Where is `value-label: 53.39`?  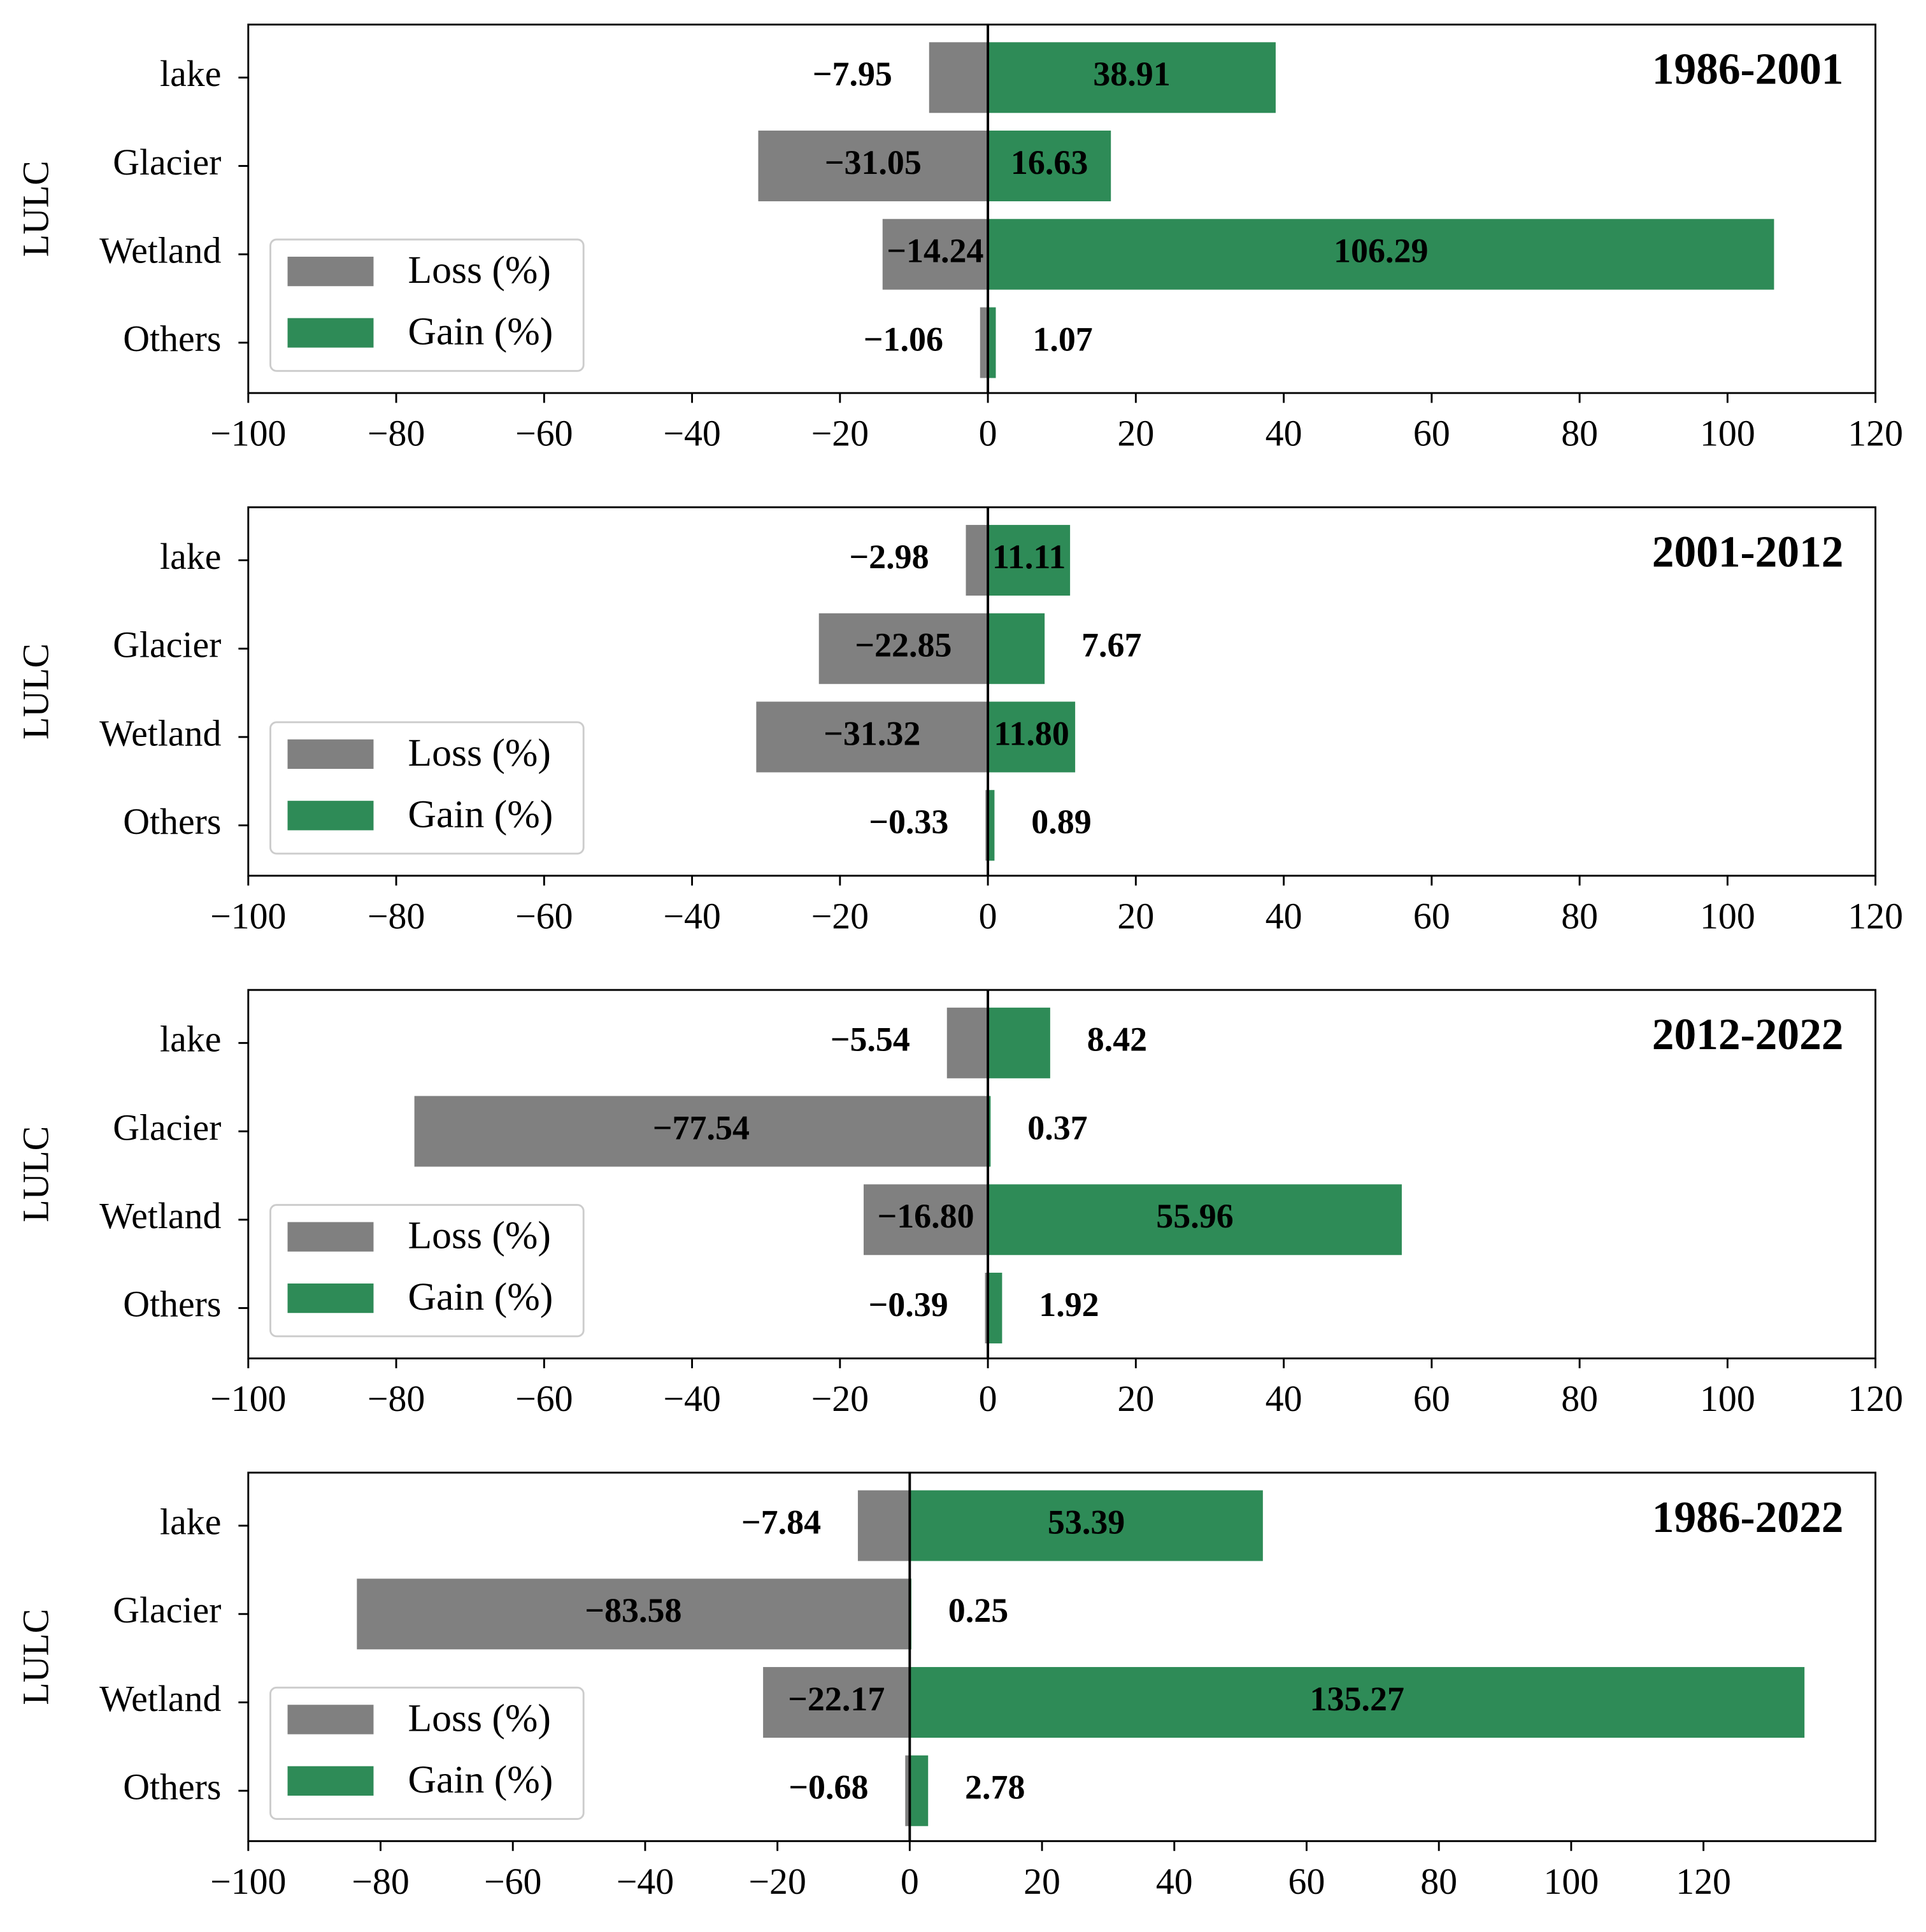 value-label: 53.39 is located at coordinates (1086, 1522).